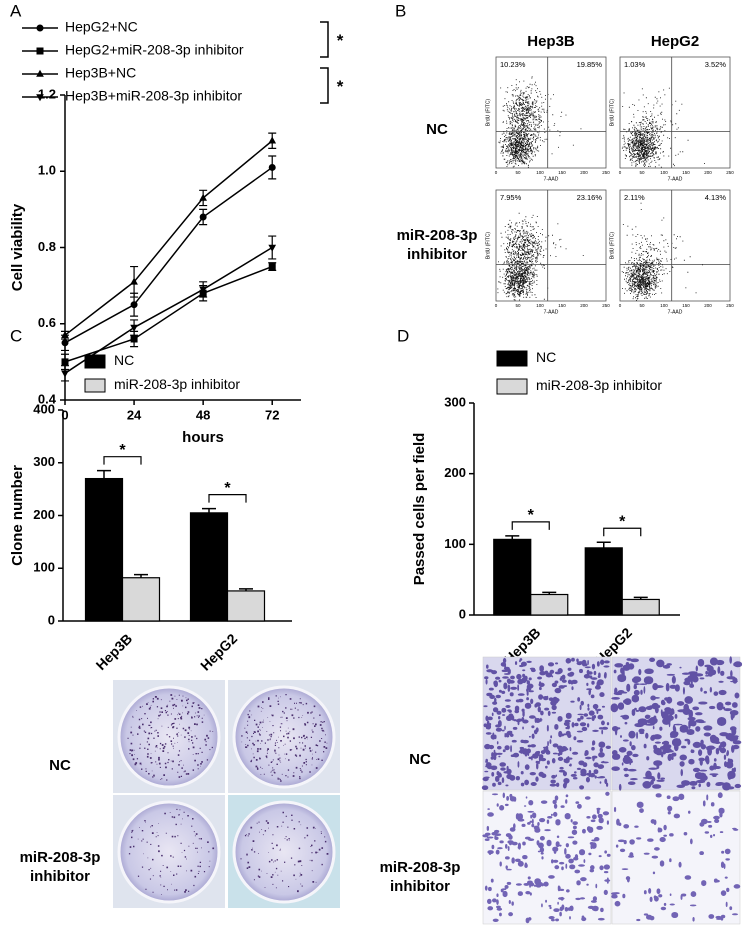 Image resolution: width=752 pixels, height=934 pixels. Describe the element at coordinates (16, 335) in the screenshot. I see `panel-label: C` at that location.